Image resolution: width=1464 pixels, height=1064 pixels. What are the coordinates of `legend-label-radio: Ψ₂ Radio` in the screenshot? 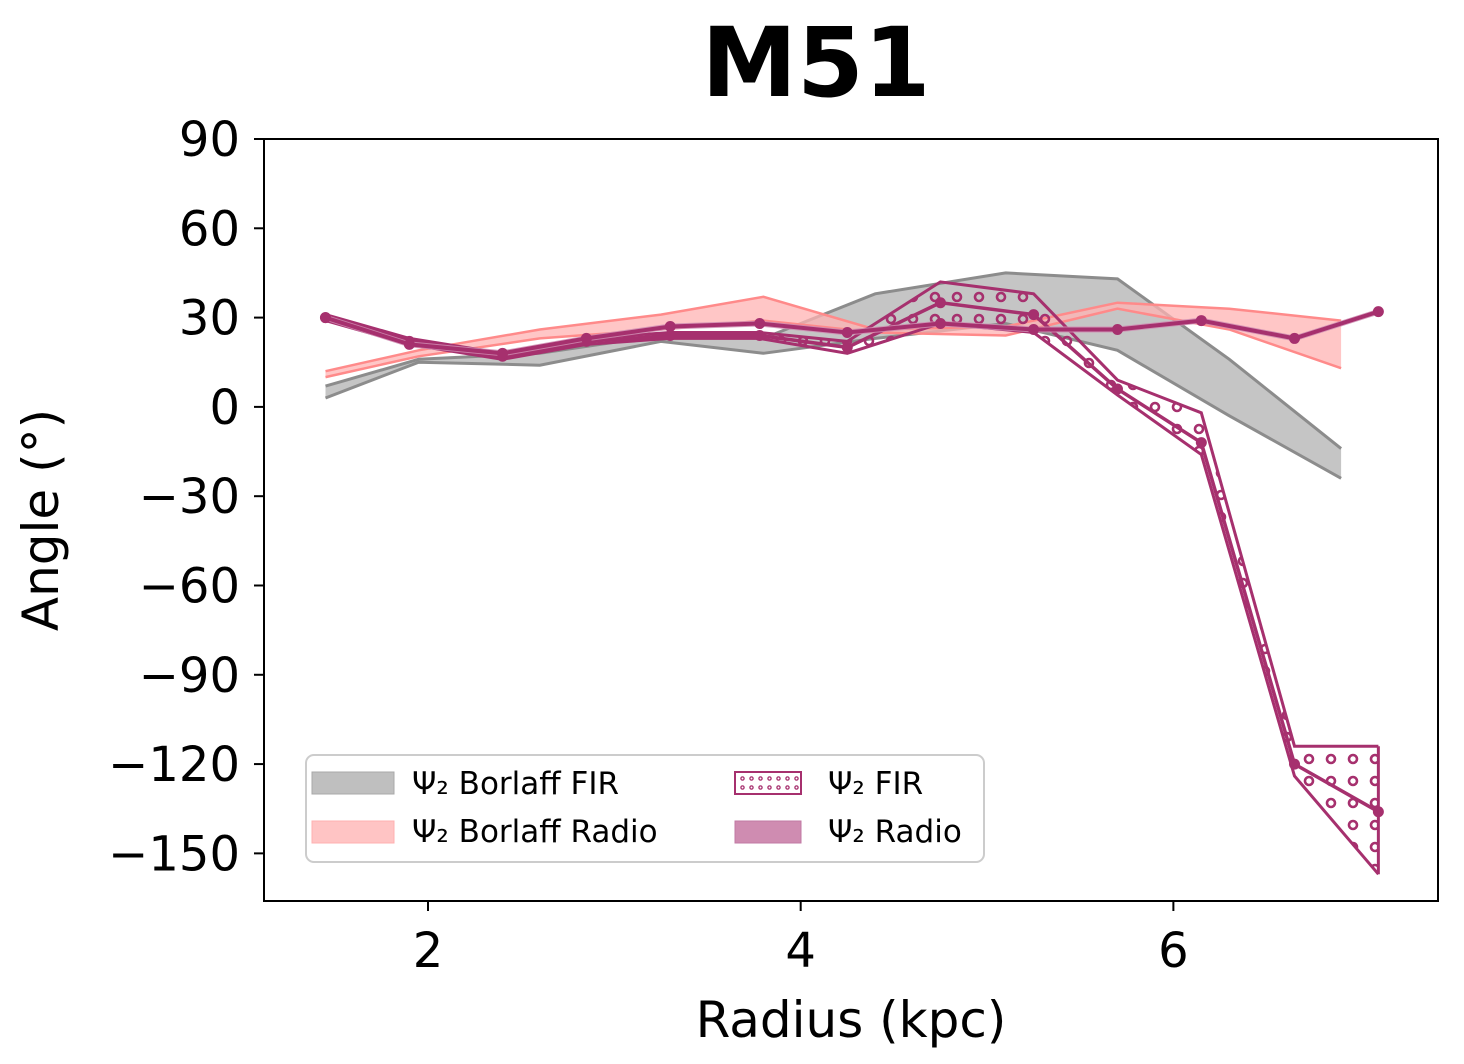 It's located at (895, 832).